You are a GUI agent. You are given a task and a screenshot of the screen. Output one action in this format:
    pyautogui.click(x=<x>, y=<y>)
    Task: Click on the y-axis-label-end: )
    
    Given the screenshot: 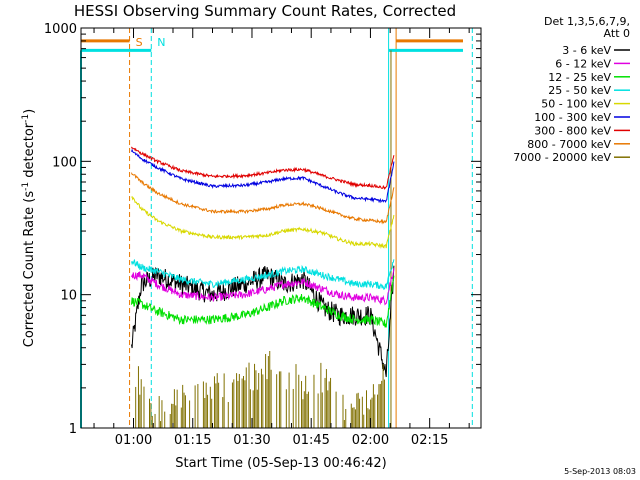 What is the action you would take?
    pyautogui.click(x=29, y=111)
    